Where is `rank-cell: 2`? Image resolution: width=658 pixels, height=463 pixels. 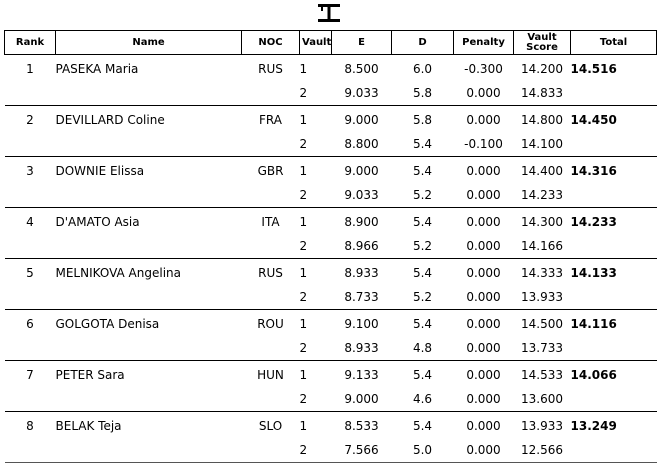 rank-cell: 2 is located at coordinates (30, 120).